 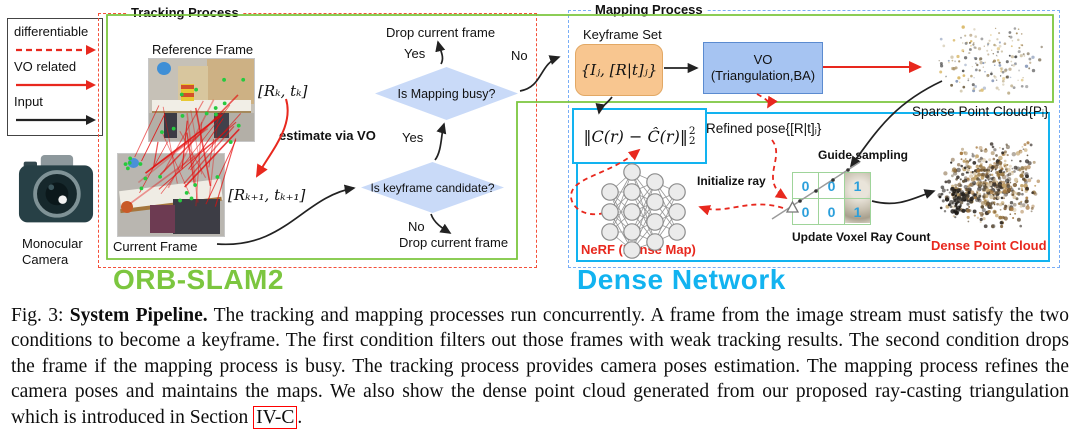 I want to click on loss-formula: ‖C(r) − Ĉ(r)‖ 2 2, so click(x=639, y=136).